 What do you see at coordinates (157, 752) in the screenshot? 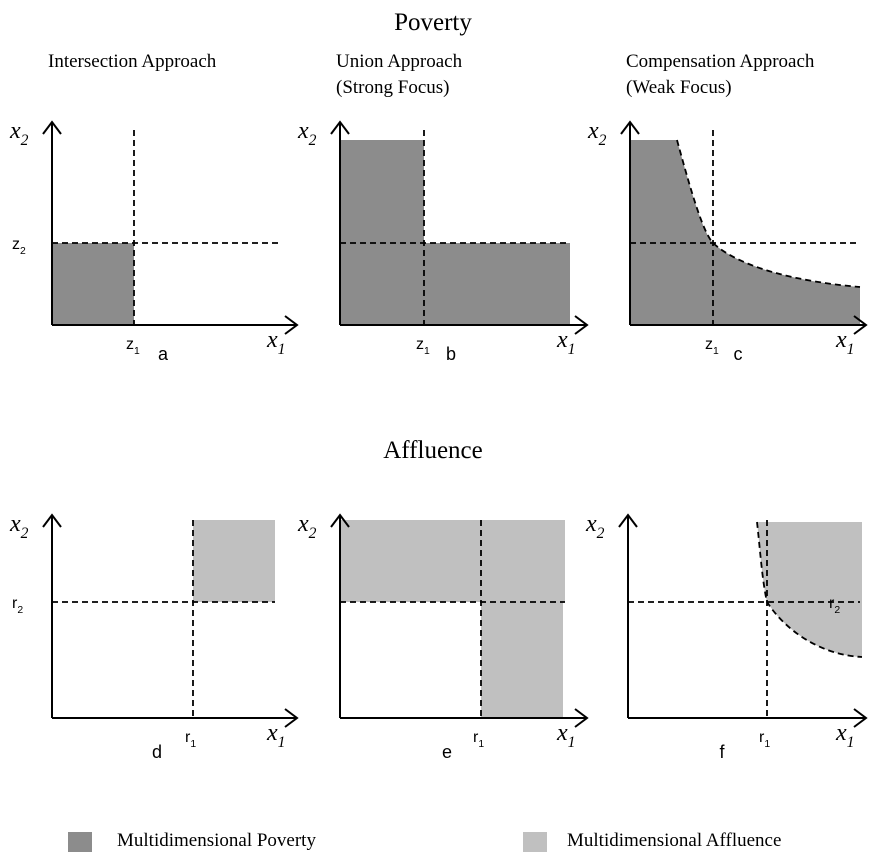
I see `panel-letter: d` at bounding box center [157, 752].